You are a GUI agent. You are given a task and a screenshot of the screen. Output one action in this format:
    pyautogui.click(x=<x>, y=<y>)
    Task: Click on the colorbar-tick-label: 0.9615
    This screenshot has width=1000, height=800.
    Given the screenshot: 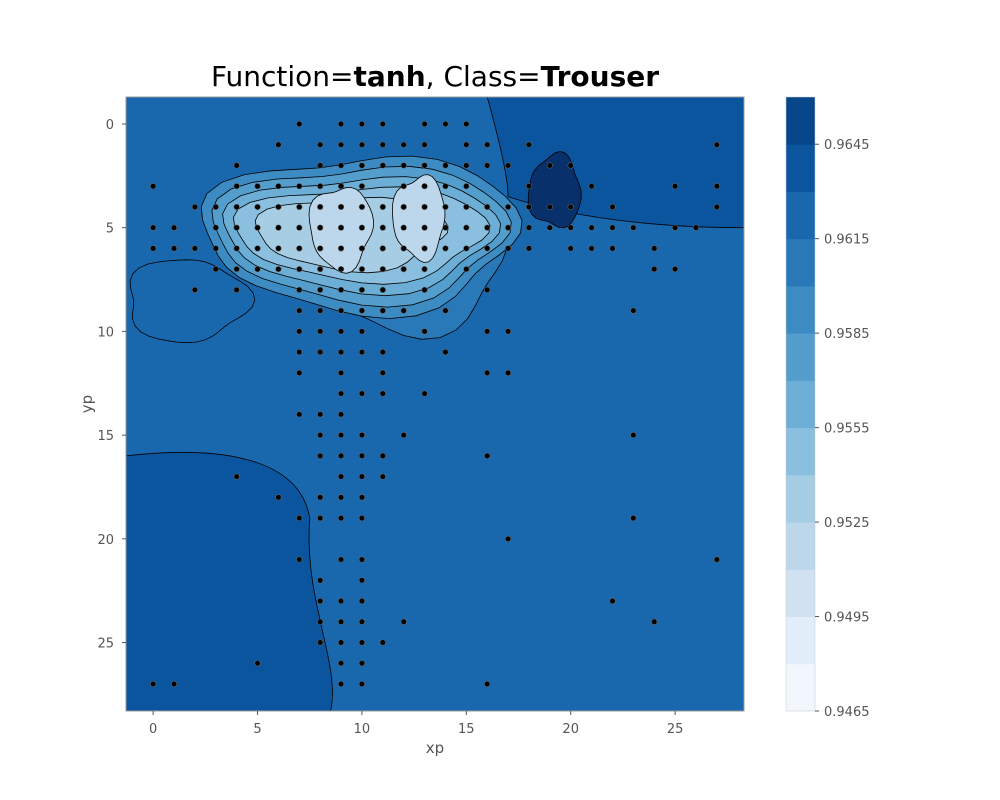 What is the action you would take?
    pyautogui.click(x=847, y=240)
    